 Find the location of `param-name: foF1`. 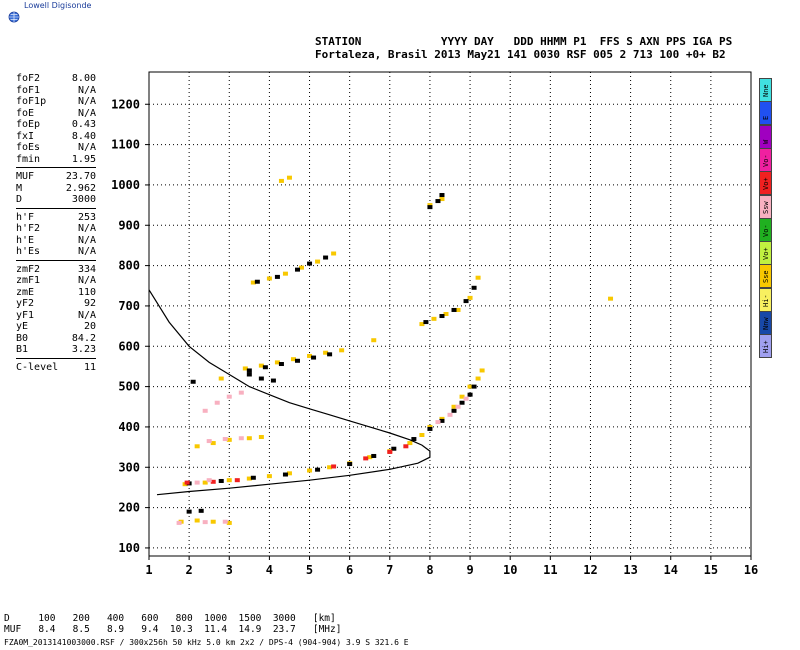

param-name: foF1 is located at coordinates (28, 90).